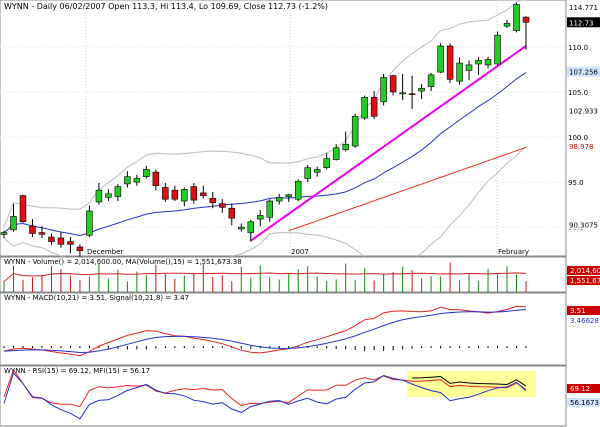  I want to click on y-tick-label: 95.0, so click(576, 183).